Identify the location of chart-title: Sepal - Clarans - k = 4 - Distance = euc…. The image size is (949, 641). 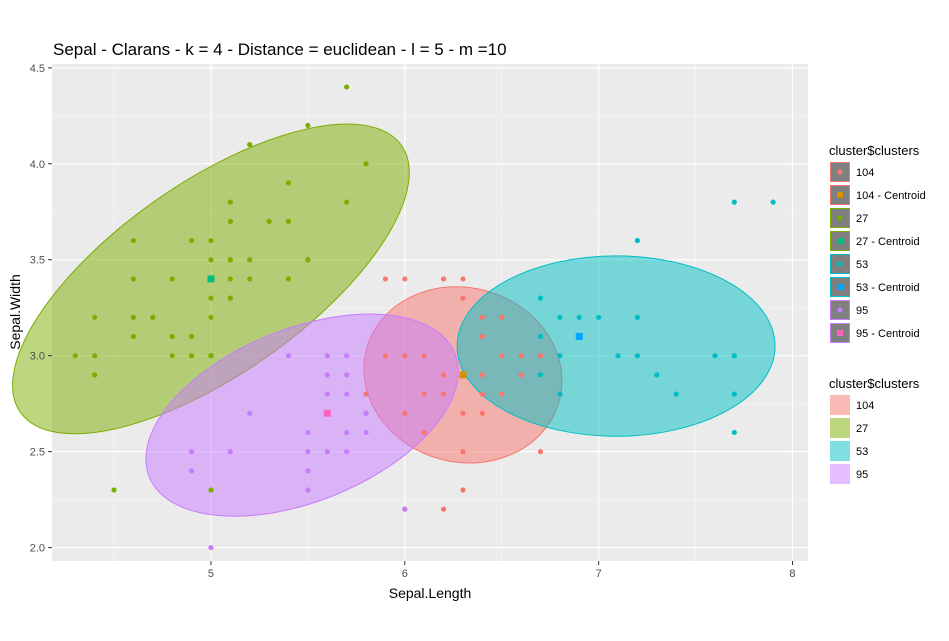
(280, 49).